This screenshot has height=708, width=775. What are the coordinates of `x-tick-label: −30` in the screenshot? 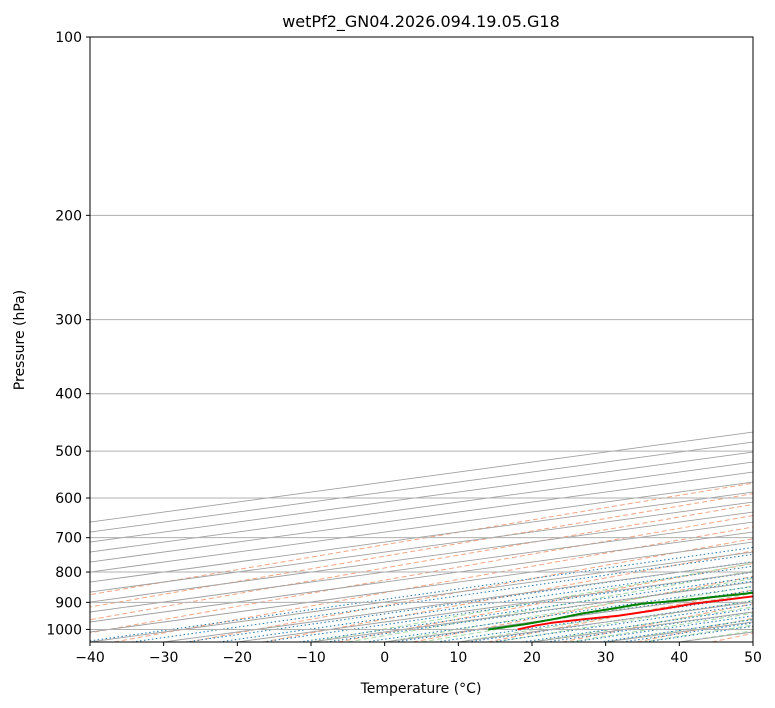 It's located at (164, 658).